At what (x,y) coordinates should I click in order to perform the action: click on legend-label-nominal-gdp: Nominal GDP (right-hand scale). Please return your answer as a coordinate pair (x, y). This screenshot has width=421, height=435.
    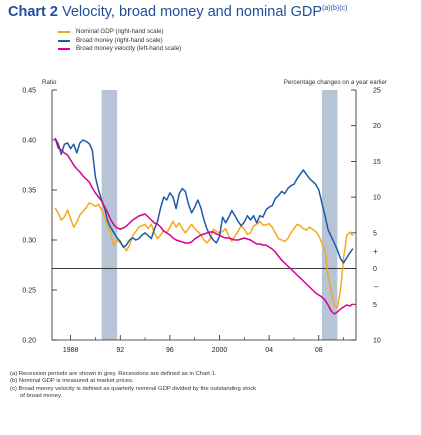
    Looking at the image, I should click on (120, 31).